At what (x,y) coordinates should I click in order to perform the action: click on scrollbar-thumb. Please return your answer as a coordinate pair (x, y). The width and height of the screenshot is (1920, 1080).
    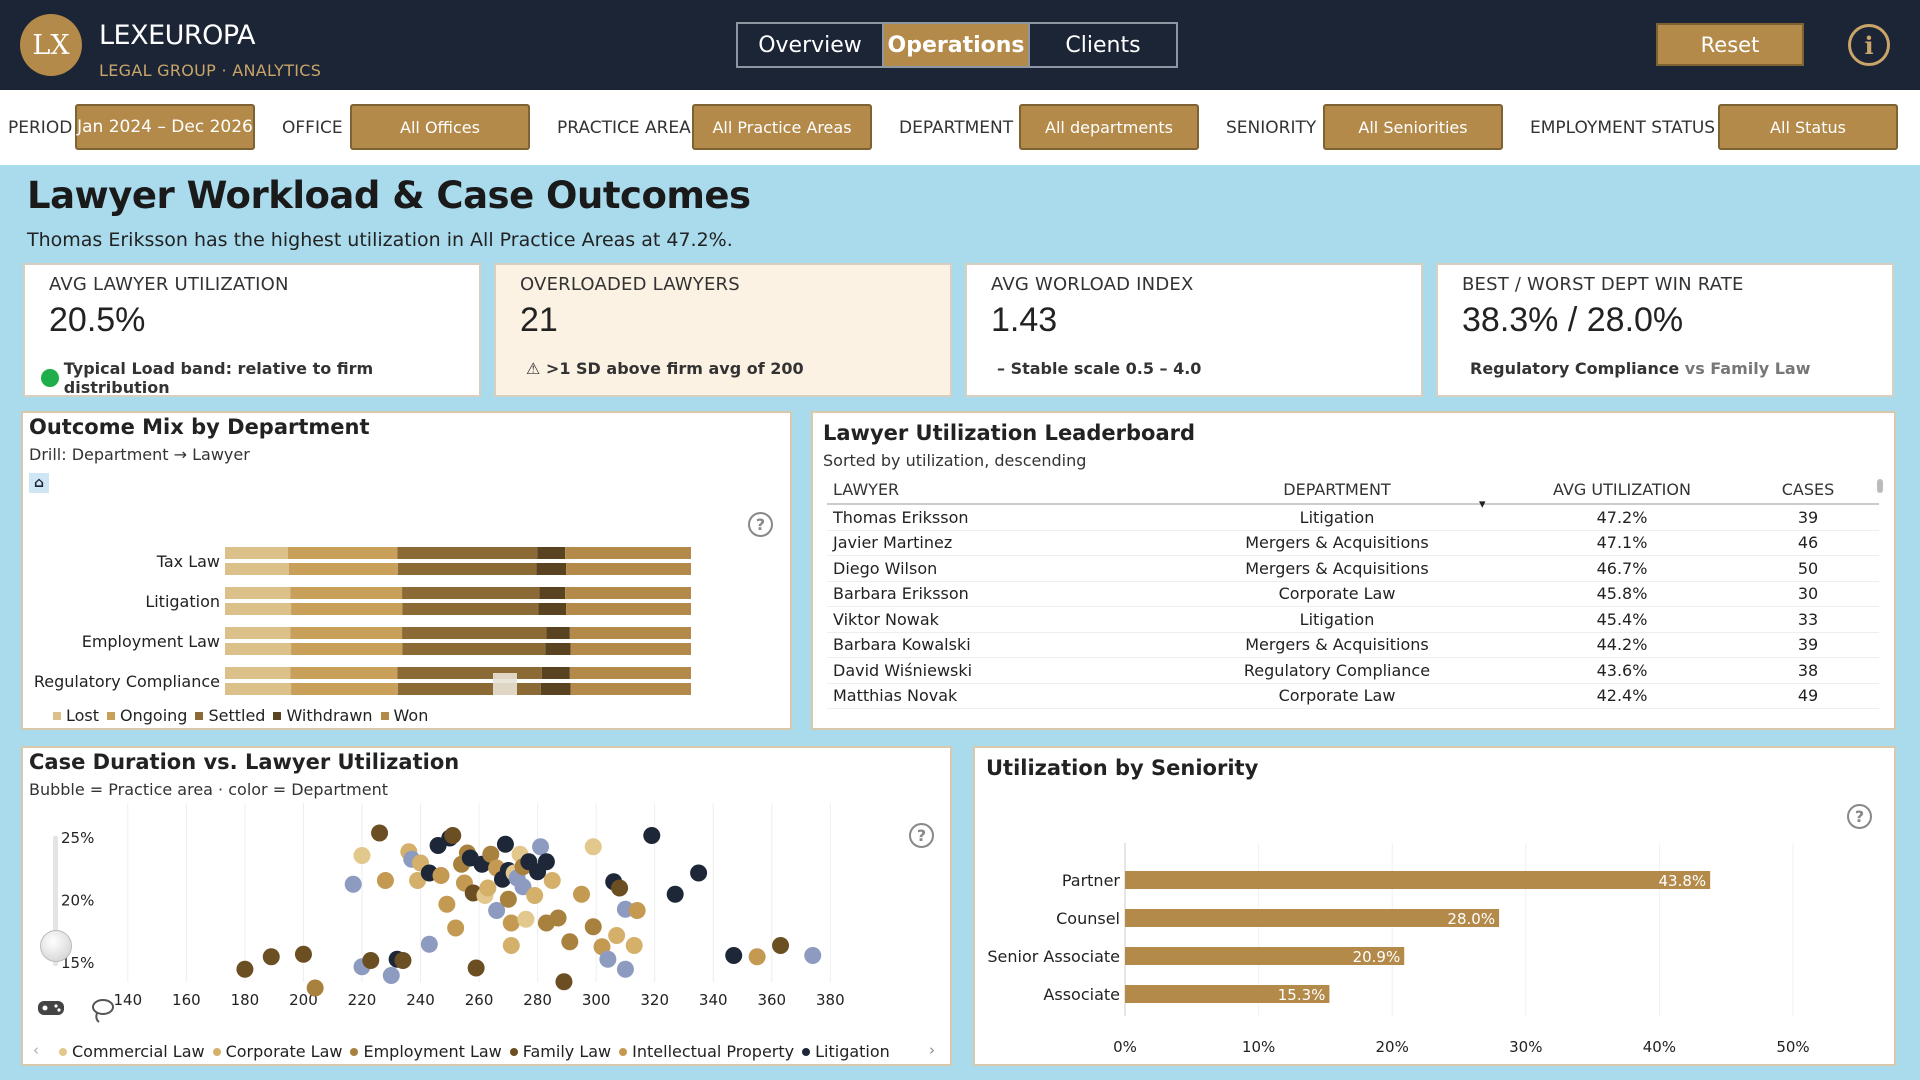
    Looking at the image, I should click on (1880, 486).